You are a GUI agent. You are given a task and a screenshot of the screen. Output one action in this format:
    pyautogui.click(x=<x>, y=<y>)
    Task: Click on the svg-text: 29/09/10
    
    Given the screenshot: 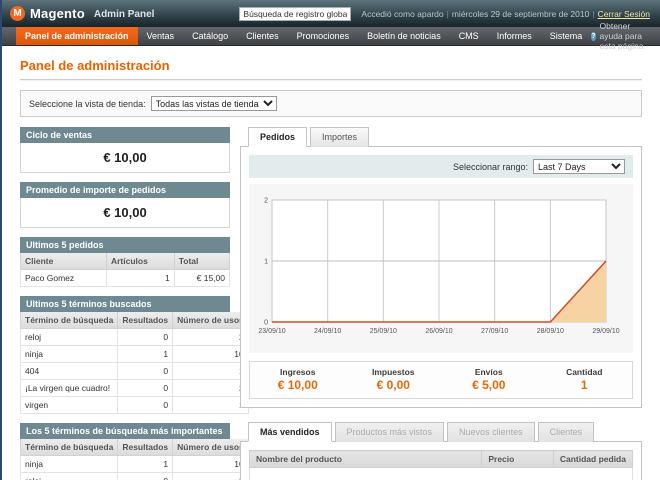 What is the action you would take?
    pyautogui.click(x=605, y=331)
    